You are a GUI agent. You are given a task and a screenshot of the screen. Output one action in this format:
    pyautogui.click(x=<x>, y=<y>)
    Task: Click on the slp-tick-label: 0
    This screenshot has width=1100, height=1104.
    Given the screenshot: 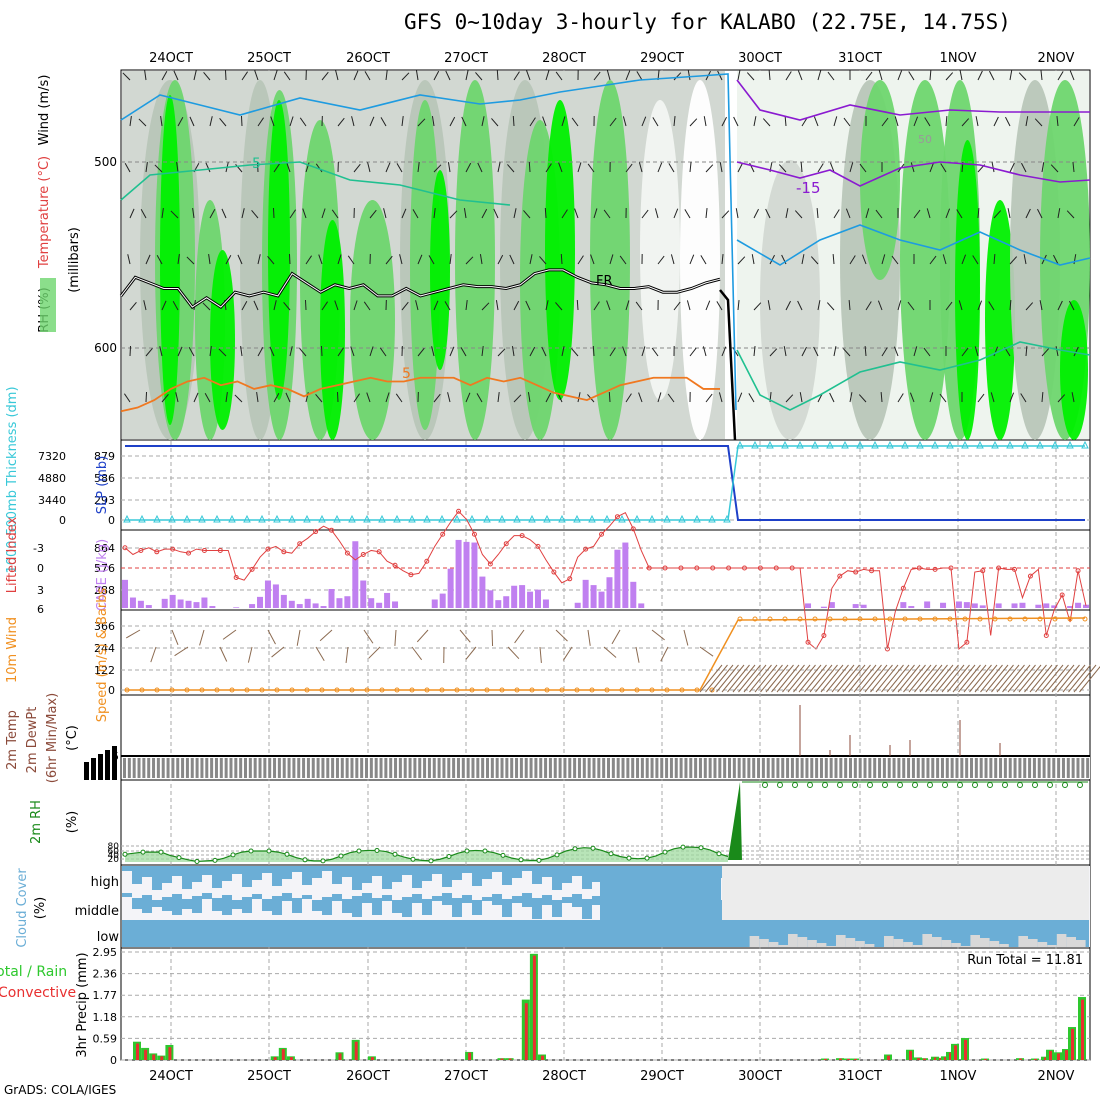 What is the action you would take?
    pyautogui.click(x=111, y=520)
    